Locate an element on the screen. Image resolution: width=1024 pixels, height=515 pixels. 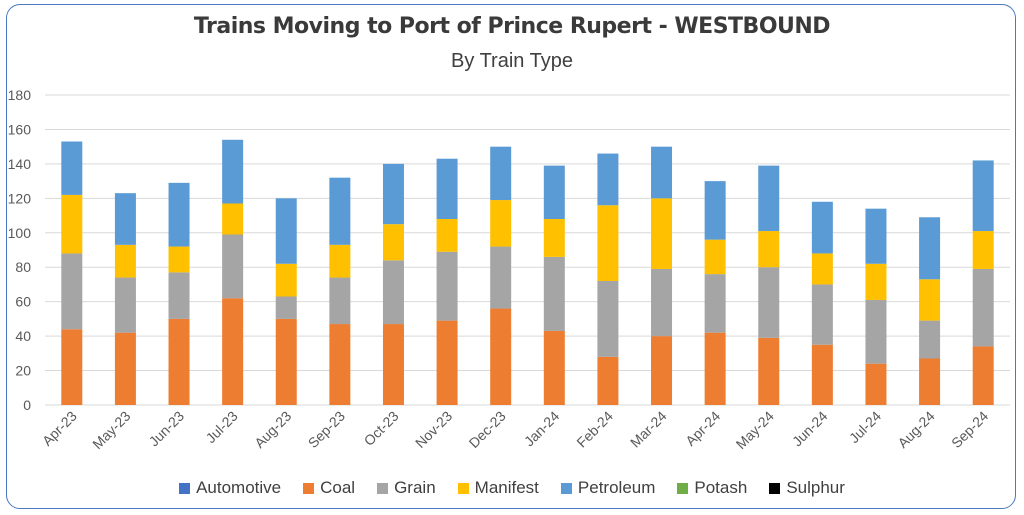
legend-label: Coal is located at coordinates (338, 487).